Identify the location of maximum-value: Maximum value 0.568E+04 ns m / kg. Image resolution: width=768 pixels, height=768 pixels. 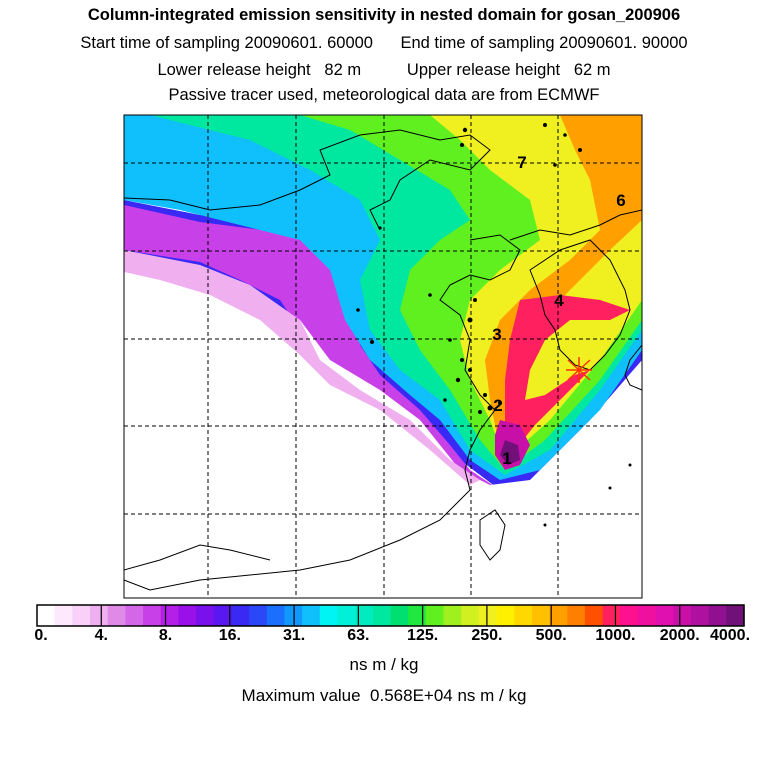
(384, 695).